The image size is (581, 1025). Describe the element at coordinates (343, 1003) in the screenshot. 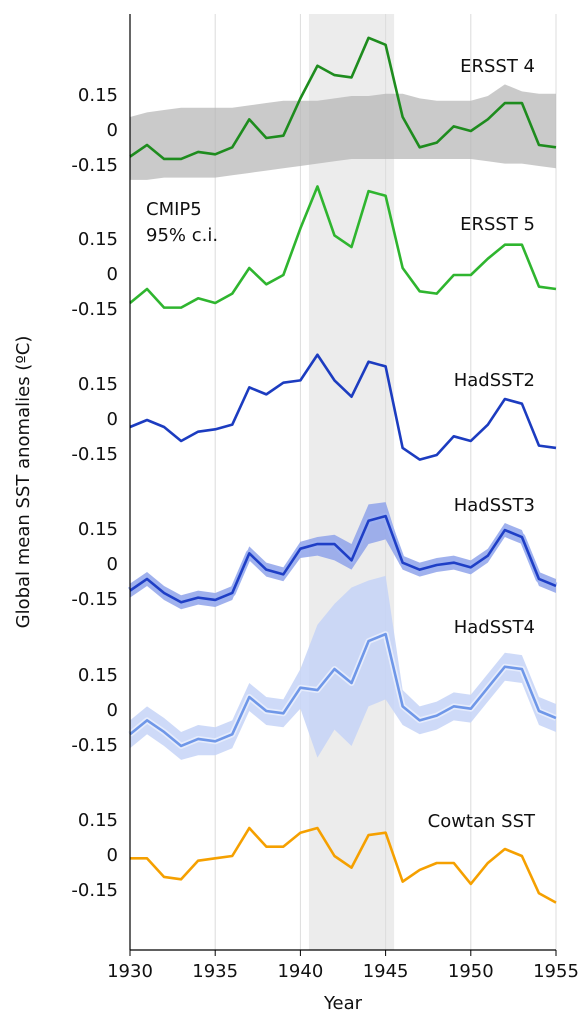

I see `x-axis-label: Year` at that location.